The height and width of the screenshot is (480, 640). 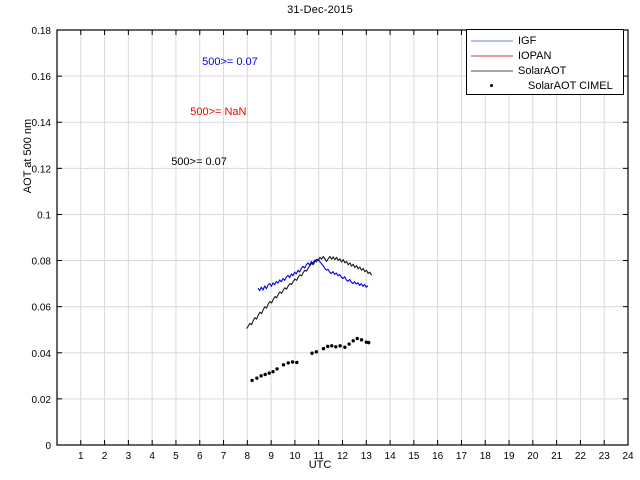 I want to click on svg-text: 0.14, so click(x=42, y=123).